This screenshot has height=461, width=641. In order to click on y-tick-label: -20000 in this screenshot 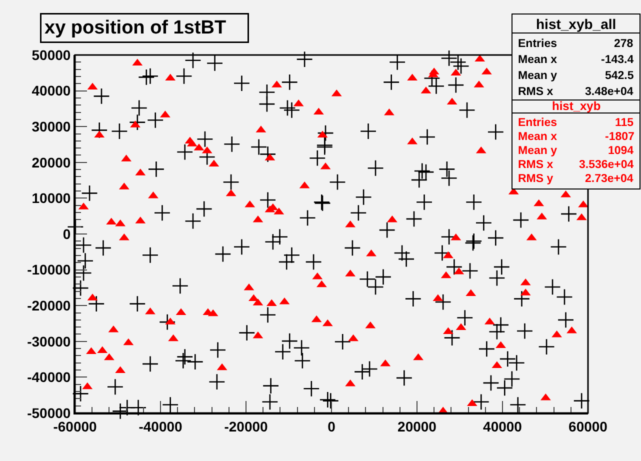, I will do `click(49, 306)`.